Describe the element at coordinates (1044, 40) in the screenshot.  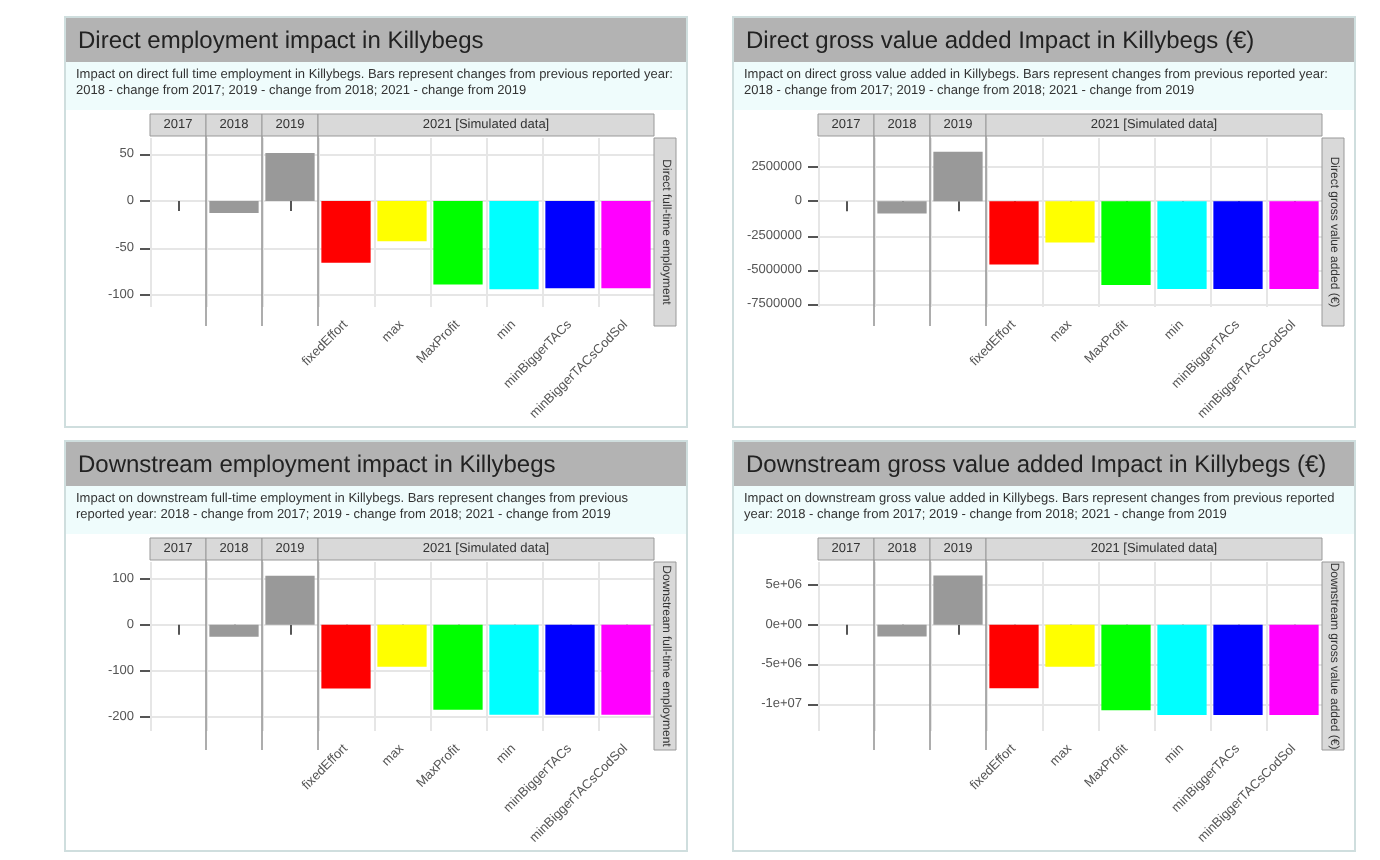
I see `chart-title: Direct gross value added Impact in Killybegs (€)` at that location.